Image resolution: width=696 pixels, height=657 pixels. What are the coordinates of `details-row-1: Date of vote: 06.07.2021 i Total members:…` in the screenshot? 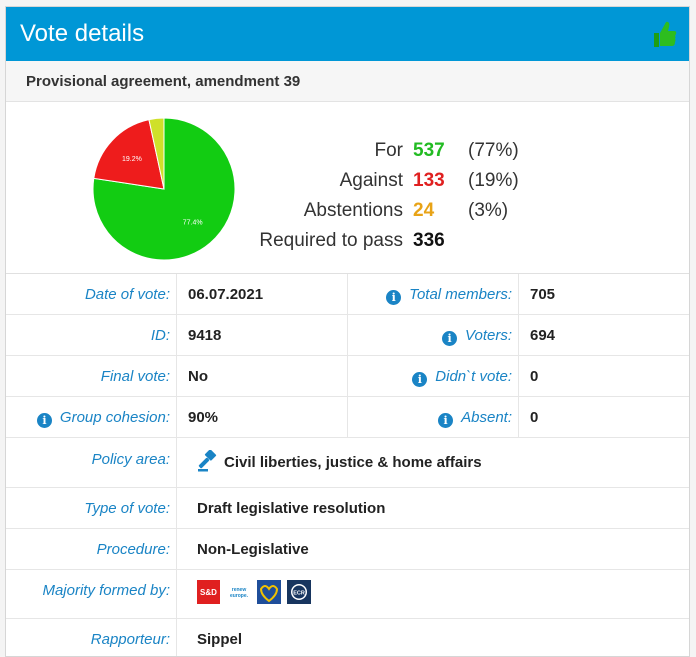 It's located at (347, 294).